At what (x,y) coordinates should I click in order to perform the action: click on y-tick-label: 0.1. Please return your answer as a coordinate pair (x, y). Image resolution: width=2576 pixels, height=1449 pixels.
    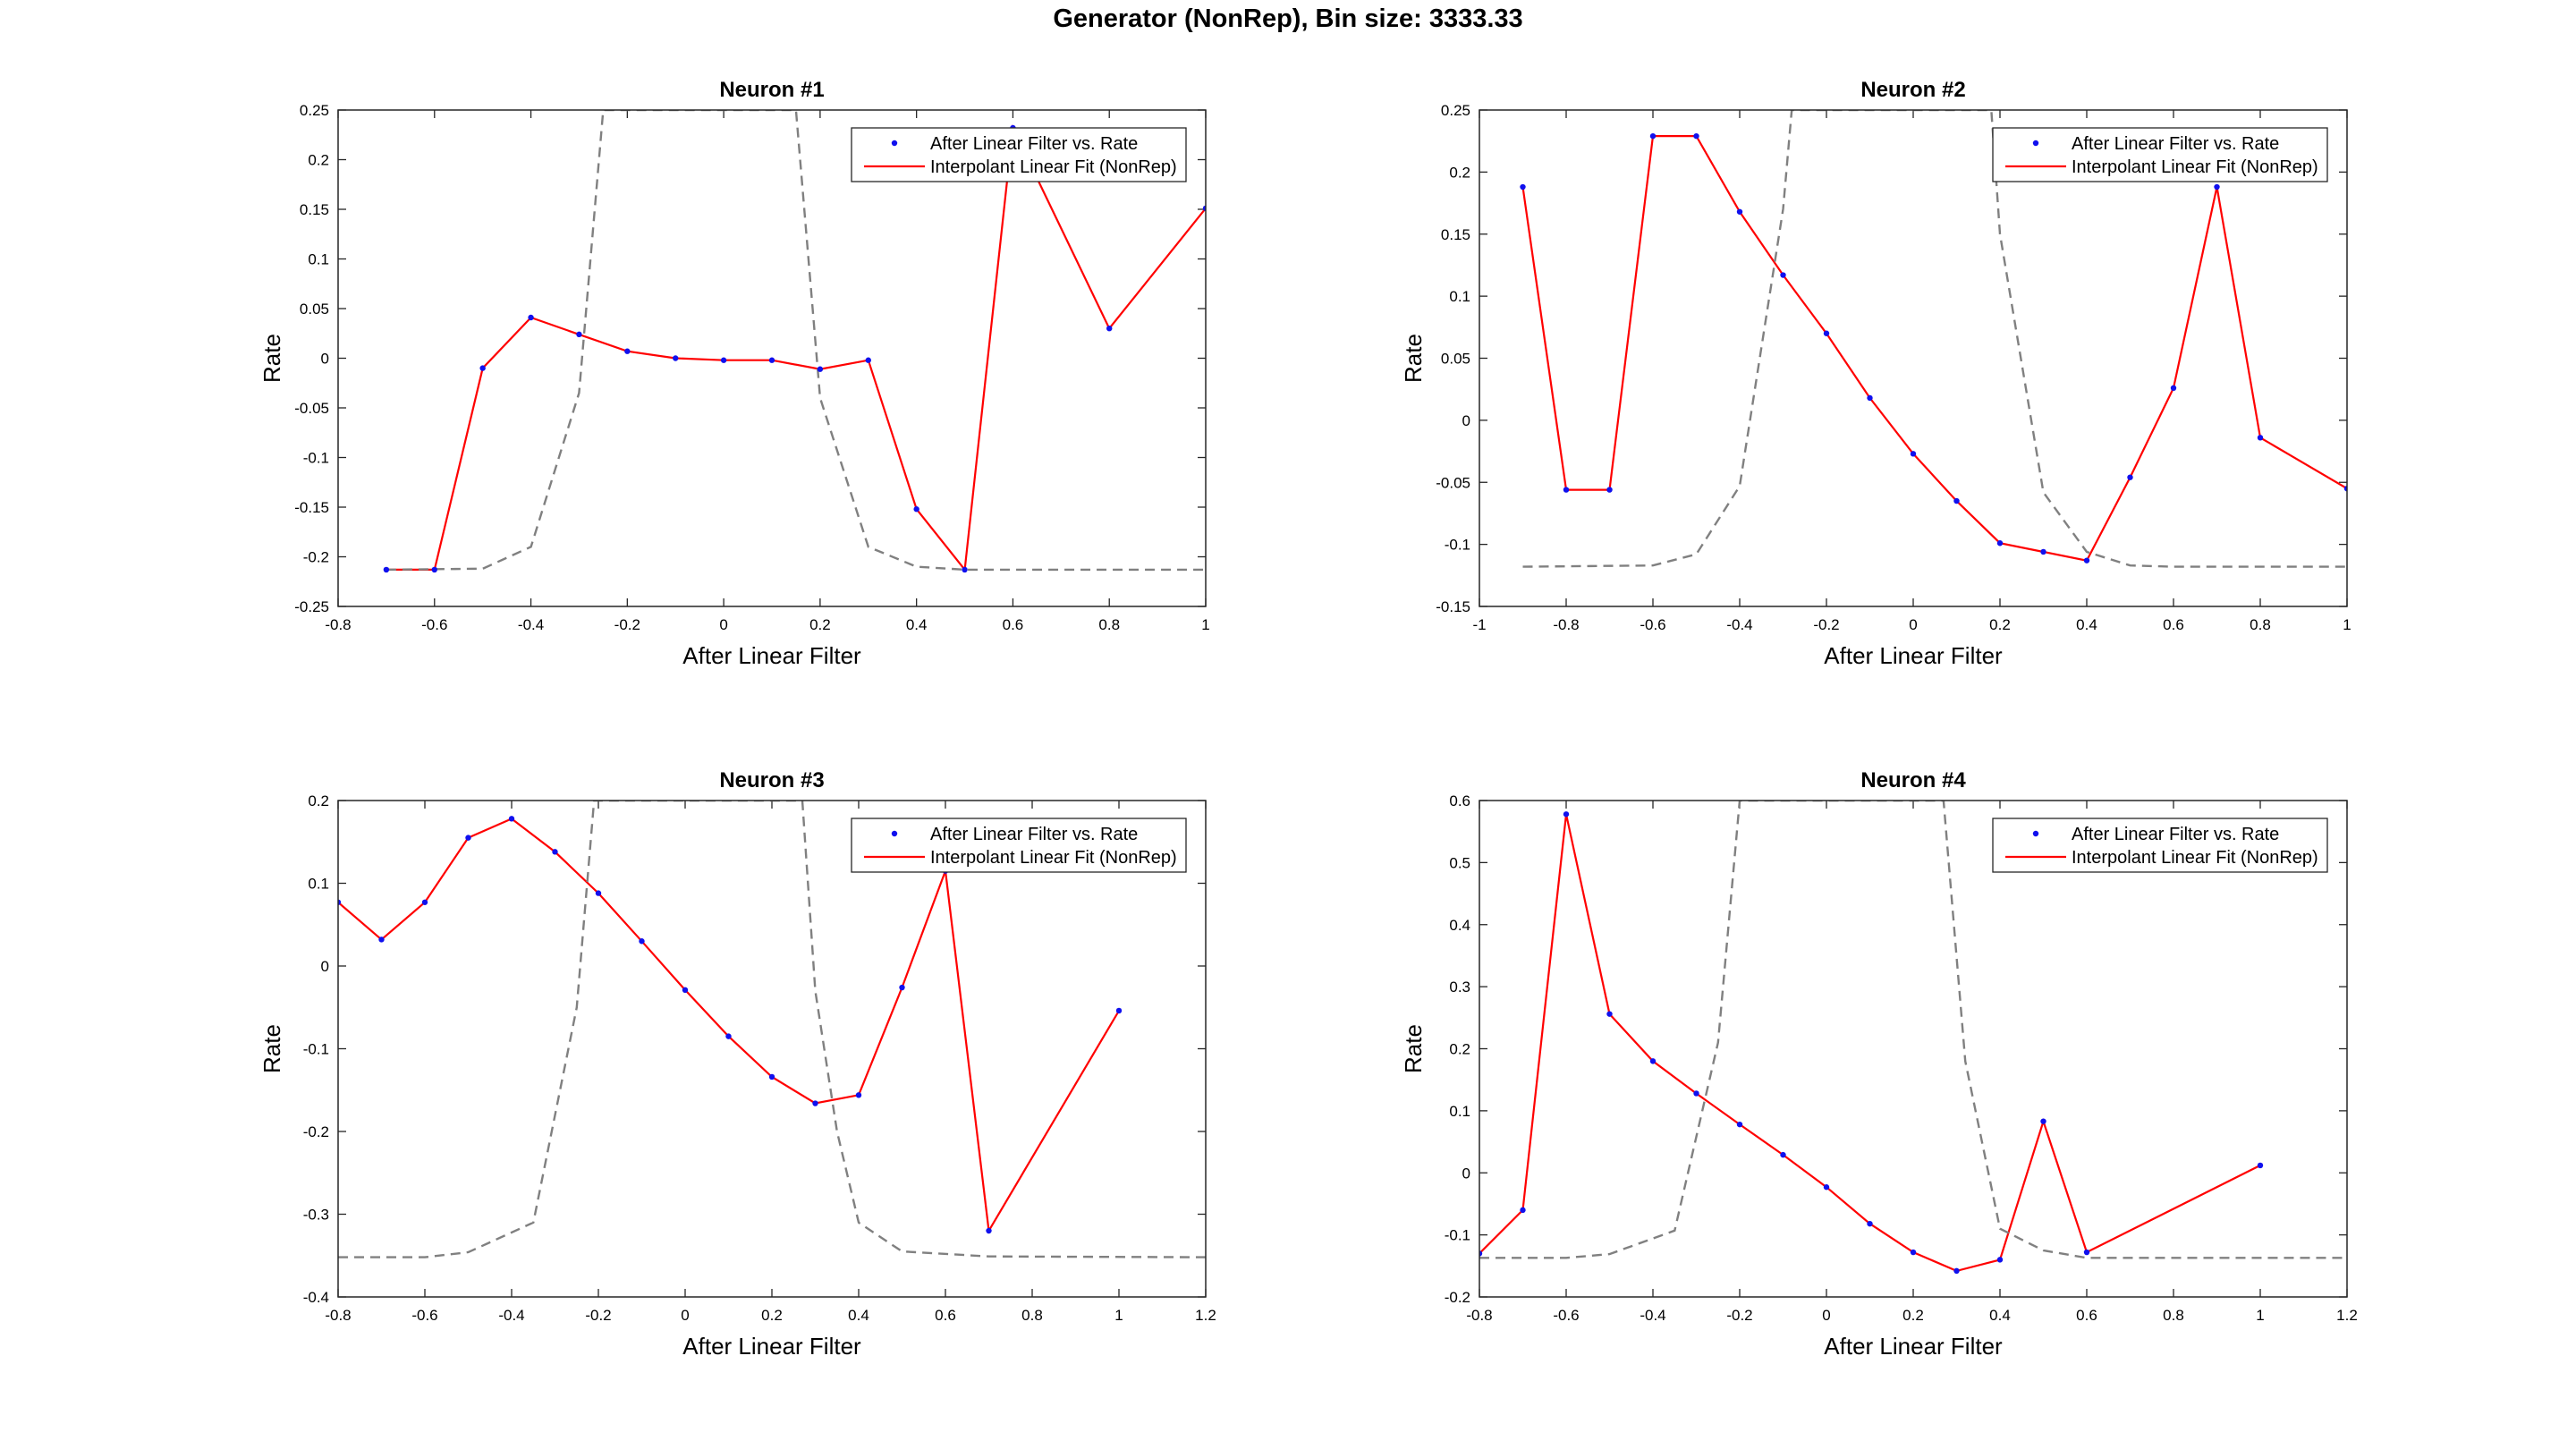
    Looking at the image, I should click on (318, 259).